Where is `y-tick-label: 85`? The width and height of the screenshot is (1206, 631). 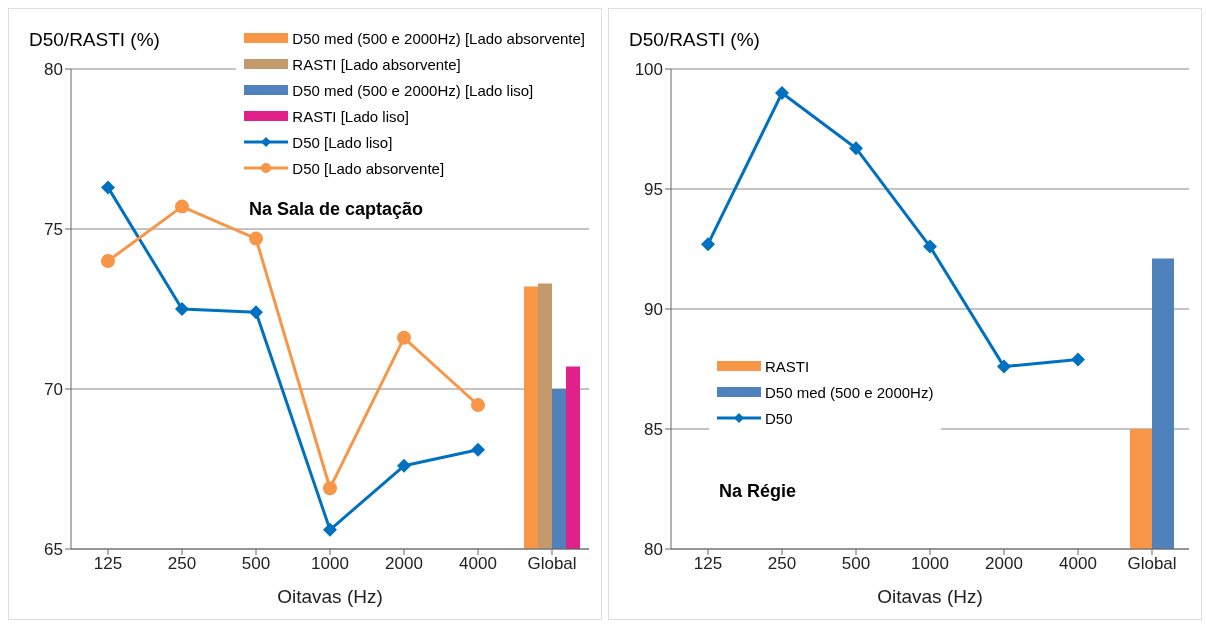 y-tick-label: 85 is located at coordinates (653, 430).